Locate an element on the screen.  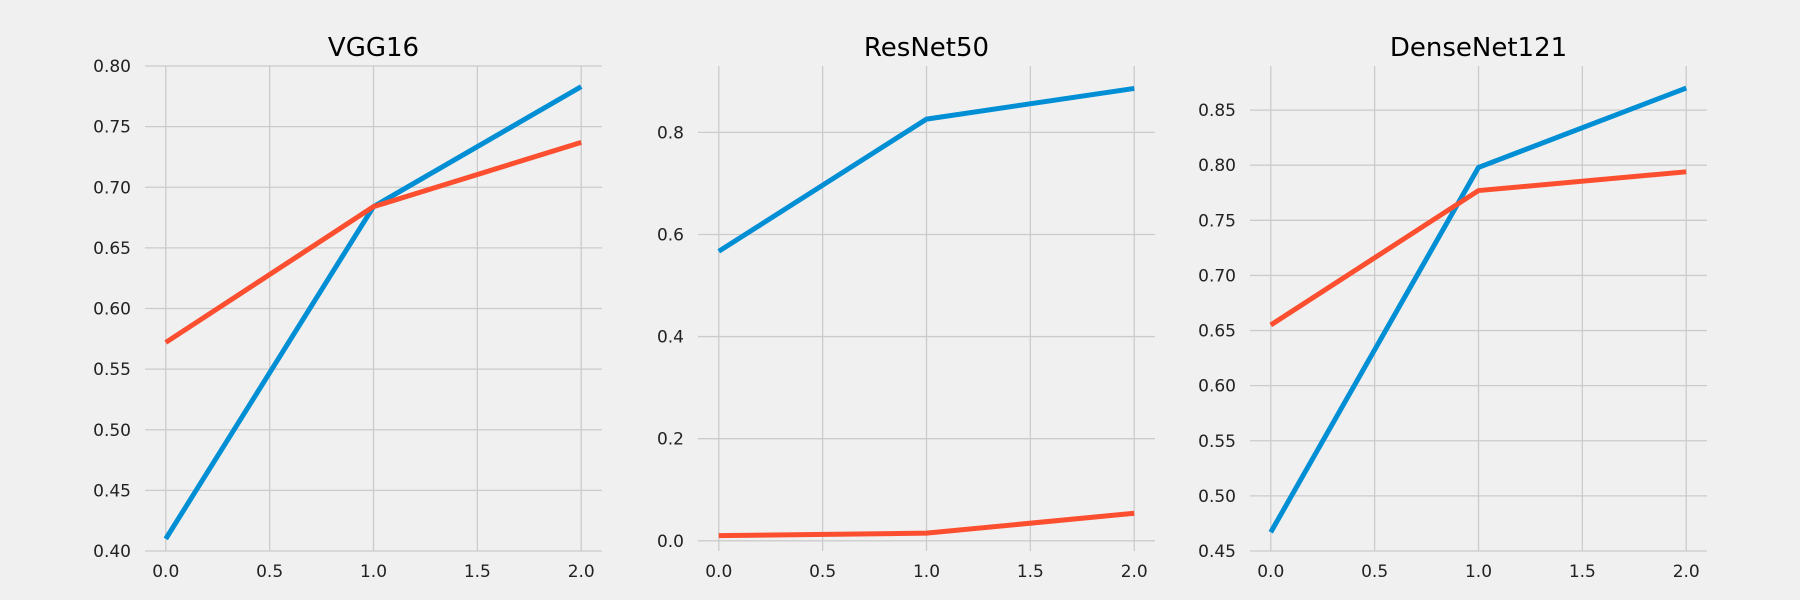
y-tick-label: 0.40 is located at coordinates (112, 552).